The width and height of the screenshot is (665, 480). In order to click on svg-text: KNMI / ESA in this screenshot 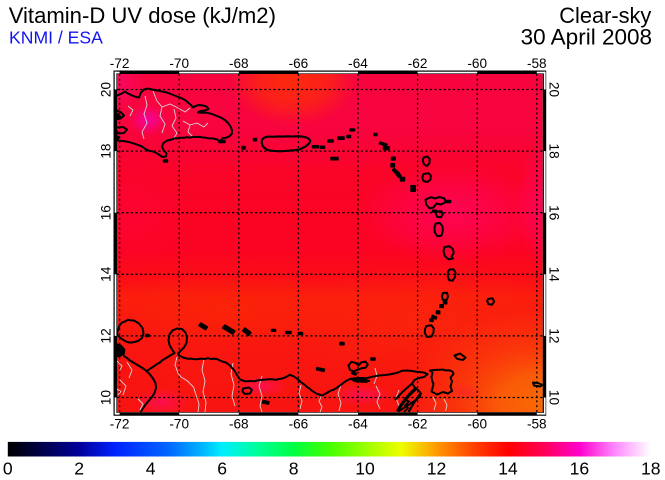, I will do `click(56, 37)`.